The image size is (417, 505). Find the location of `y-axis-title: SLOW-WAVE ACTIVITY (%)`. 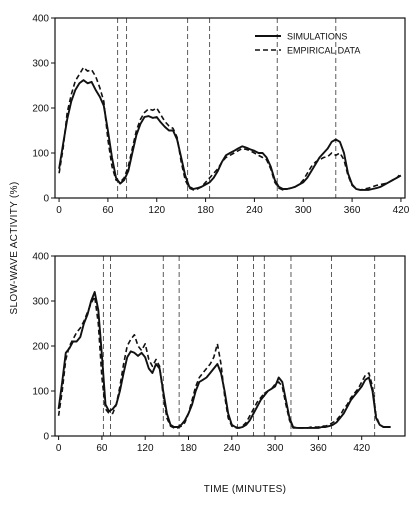

y-axis-title: SLOW-WAVE ACTIVITY (%) is located at coordinates (14, 248).